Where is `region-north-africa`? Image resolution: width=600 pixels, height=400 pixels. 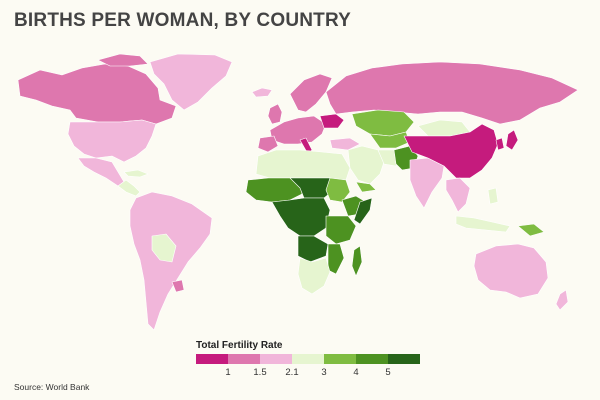 region-north-africa is located at coordinates (303, 165).